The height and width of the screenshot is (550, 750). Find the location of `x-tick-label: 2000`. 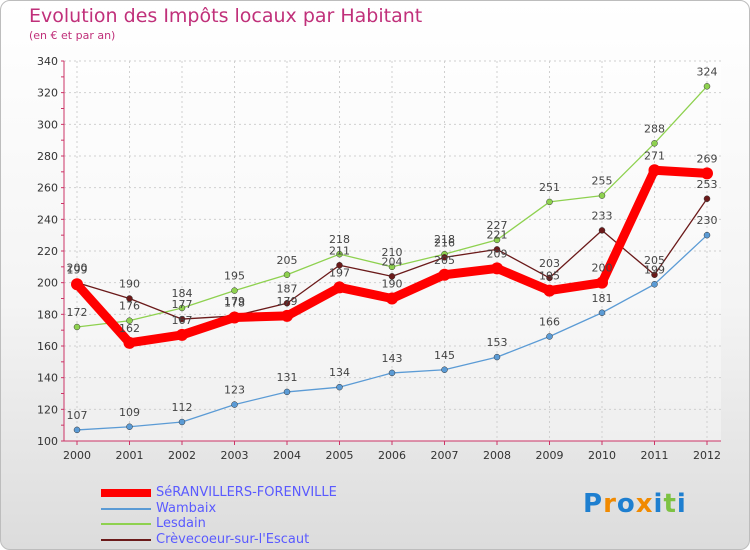

x-tick-label: 2000 is located at coordinates (77, 455).